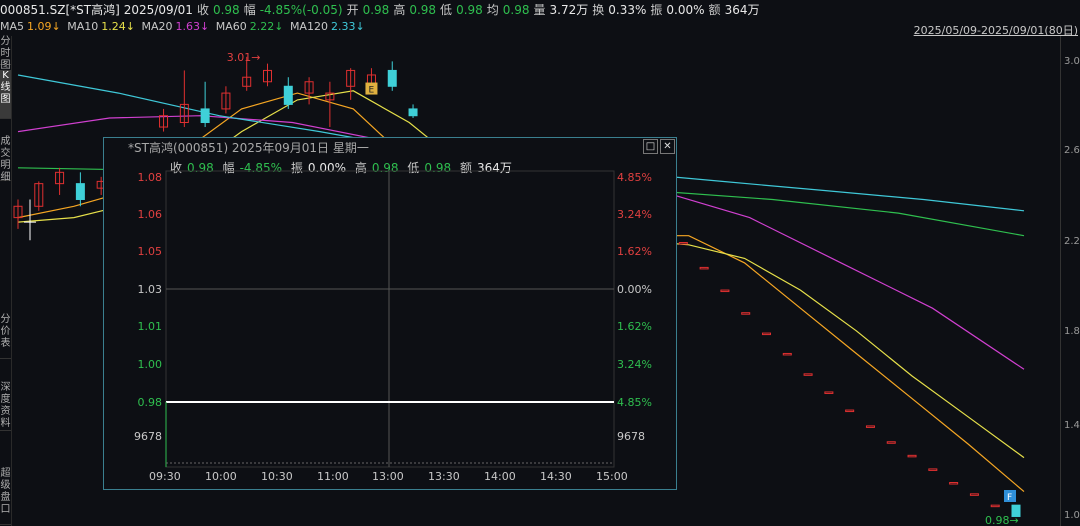 The image size is (1080, 526). Describe the element at coordinates (308, 26) in the screenshot. I see `ma120-label: MA120` at that location.